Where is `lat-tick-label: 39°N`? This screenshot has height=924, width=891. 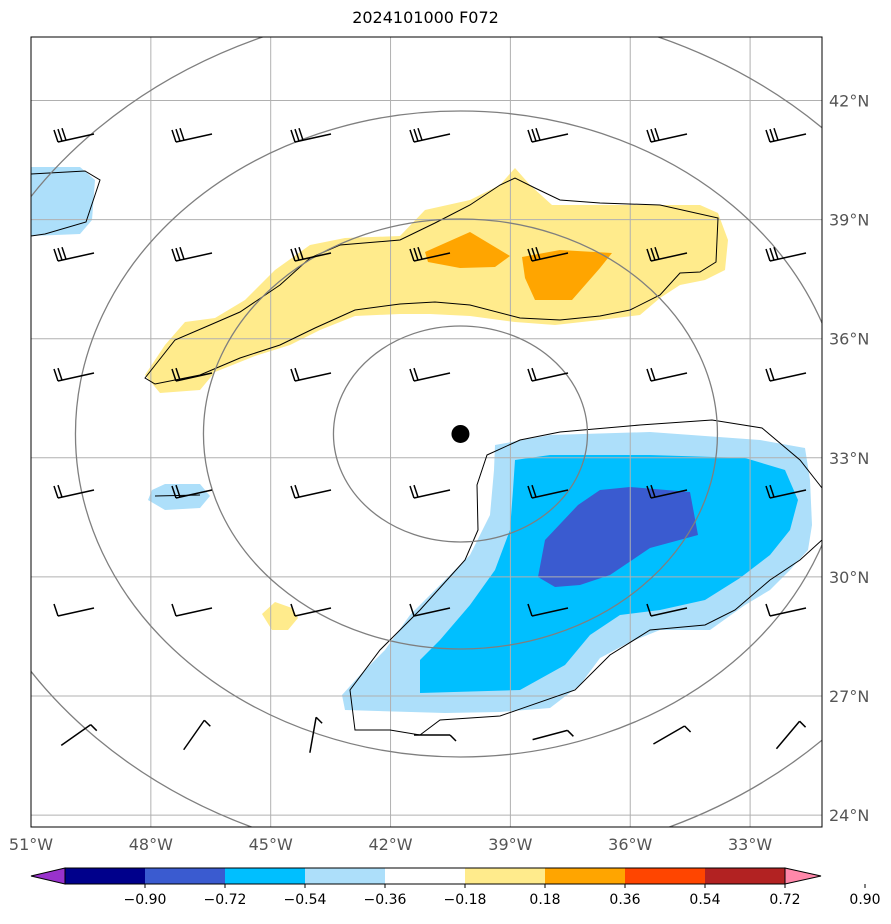 lat-tick-label: 39°N is located at coordinates (849, 220).